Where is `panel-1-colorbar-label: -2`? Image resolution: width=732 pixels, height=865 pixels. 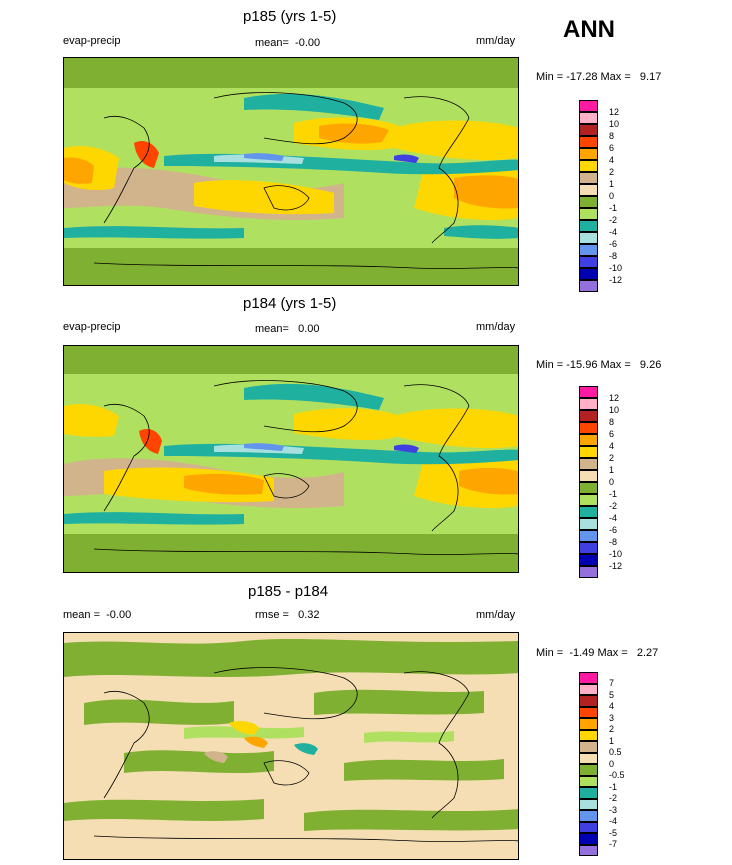
panel-1-colorbar-label: -2 is located at coordinates (613, 220).